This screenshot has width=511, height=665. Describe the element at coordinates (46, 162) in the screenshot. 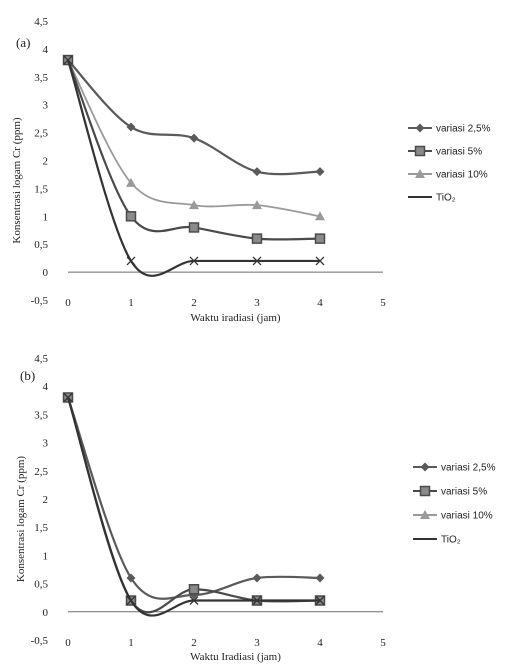

I see `y-tick-label: 2` at that location.